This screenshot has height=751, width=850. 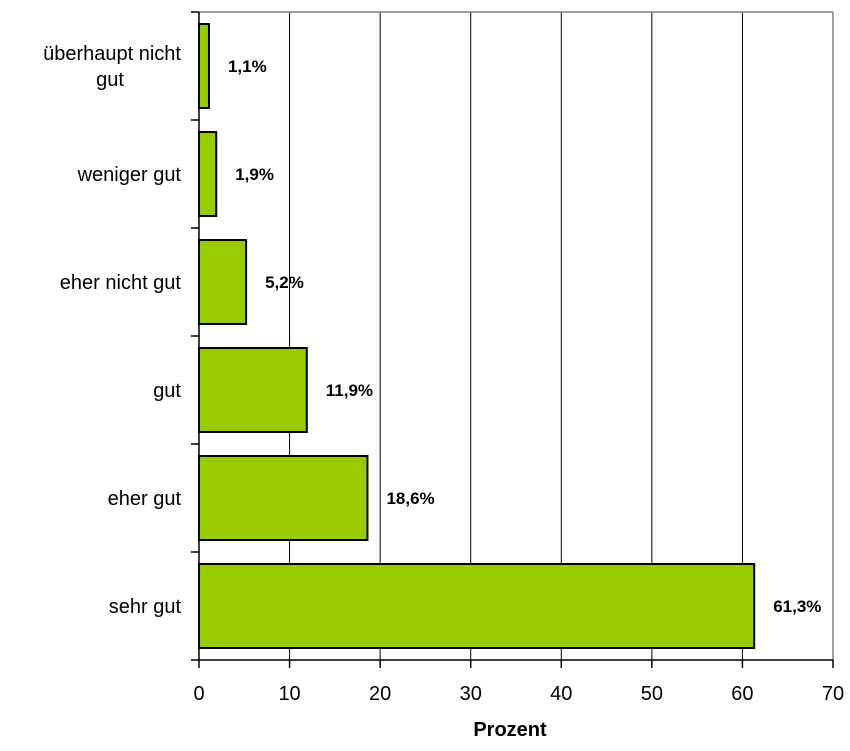 What do you see at coordinates (742, 694) in the screenshot?
I see `x-tick-label-60: 60` at bounding box center [742, 694].